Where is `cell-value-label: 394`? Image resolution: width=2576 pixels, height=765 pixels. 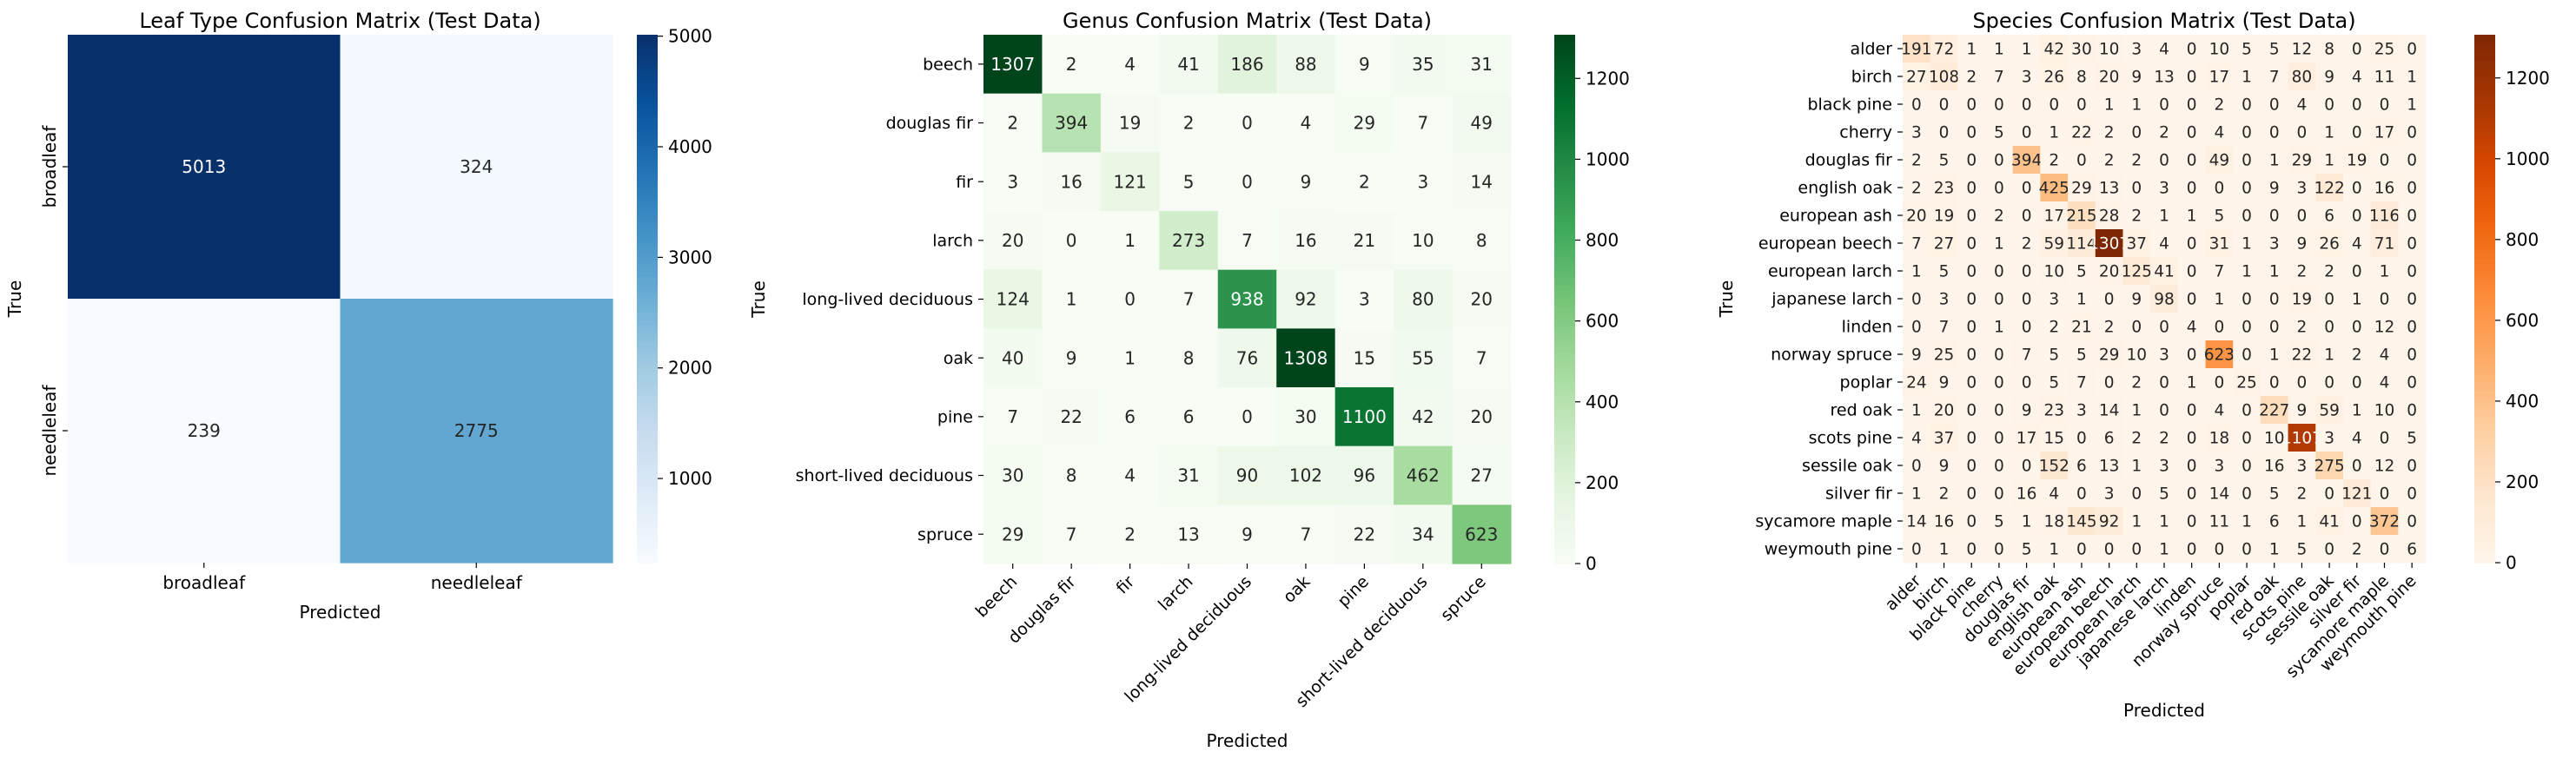
cell-value-label: 394 is located at coordinates (2026, 161).